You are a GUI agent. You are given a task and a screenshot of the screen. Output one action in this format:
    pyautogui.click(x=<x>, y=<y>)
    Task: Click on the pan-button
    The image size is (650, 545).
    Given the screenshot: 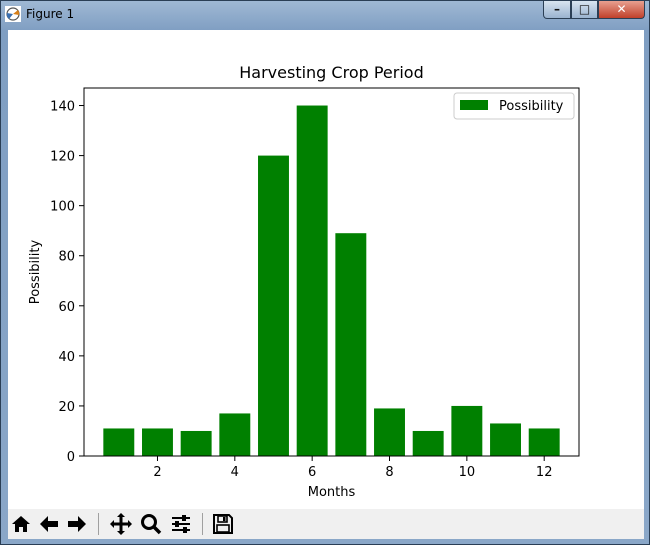 What is the action you would take?
    pyautogui.click(x=121, y=524)
    